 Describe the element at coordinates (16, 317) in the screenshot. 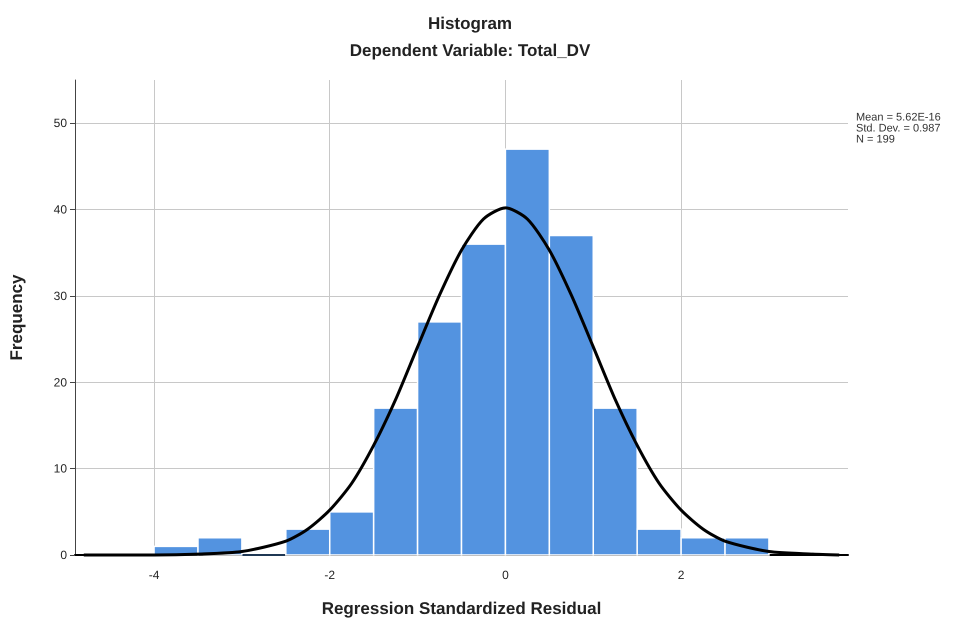

I see `y-axis-title: Frequency` at that location.